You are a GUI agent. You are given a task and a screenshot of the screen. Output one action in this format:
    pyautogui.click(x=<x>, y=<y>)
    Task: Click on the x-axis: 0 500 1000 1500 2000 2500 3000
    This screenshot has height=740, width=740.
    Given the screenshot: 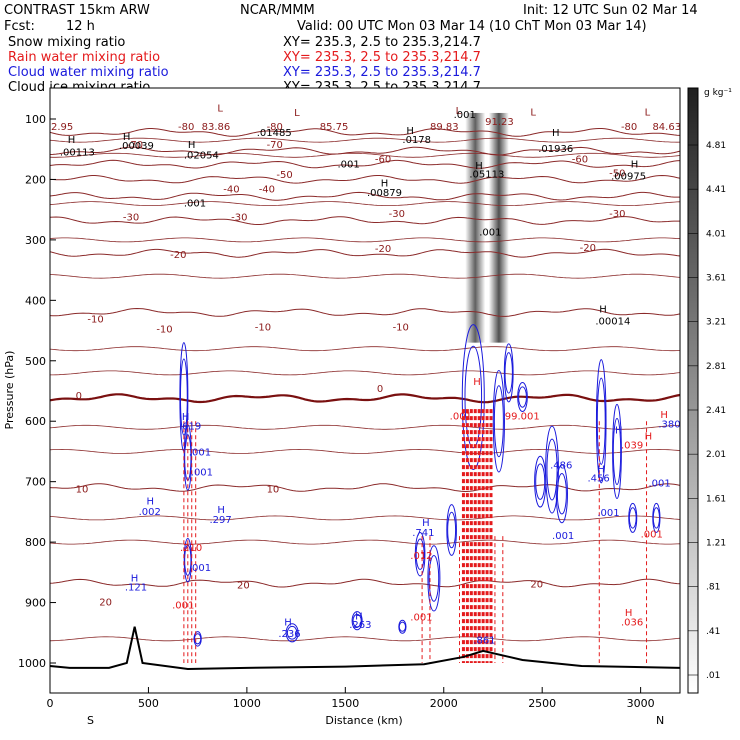 What is the action you would take?
    pyautogui.click(x=351, y=698)
    